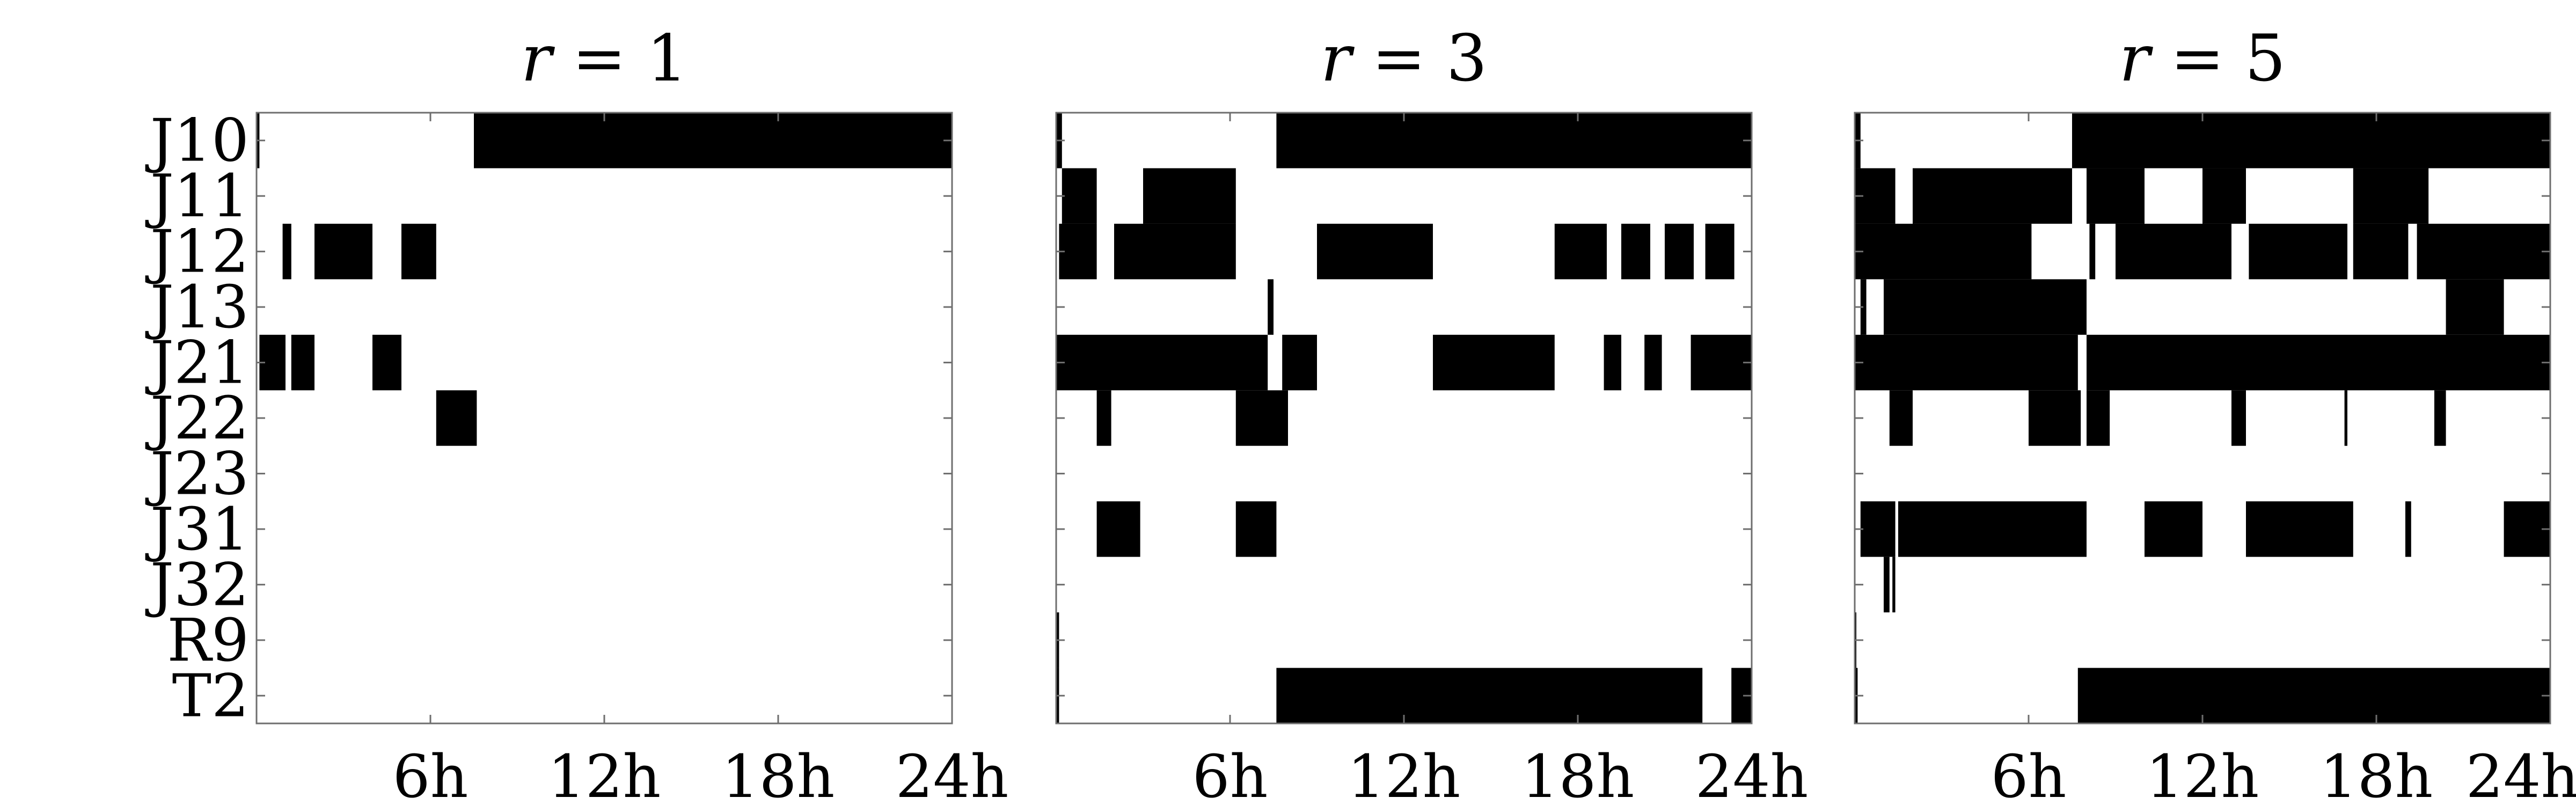 Image resolution: width=2576 pixels, height=805 pixels. Describe the element at coordinates (2265, 58) in the screenshot. I see `panel-title-value: 5` at that location.